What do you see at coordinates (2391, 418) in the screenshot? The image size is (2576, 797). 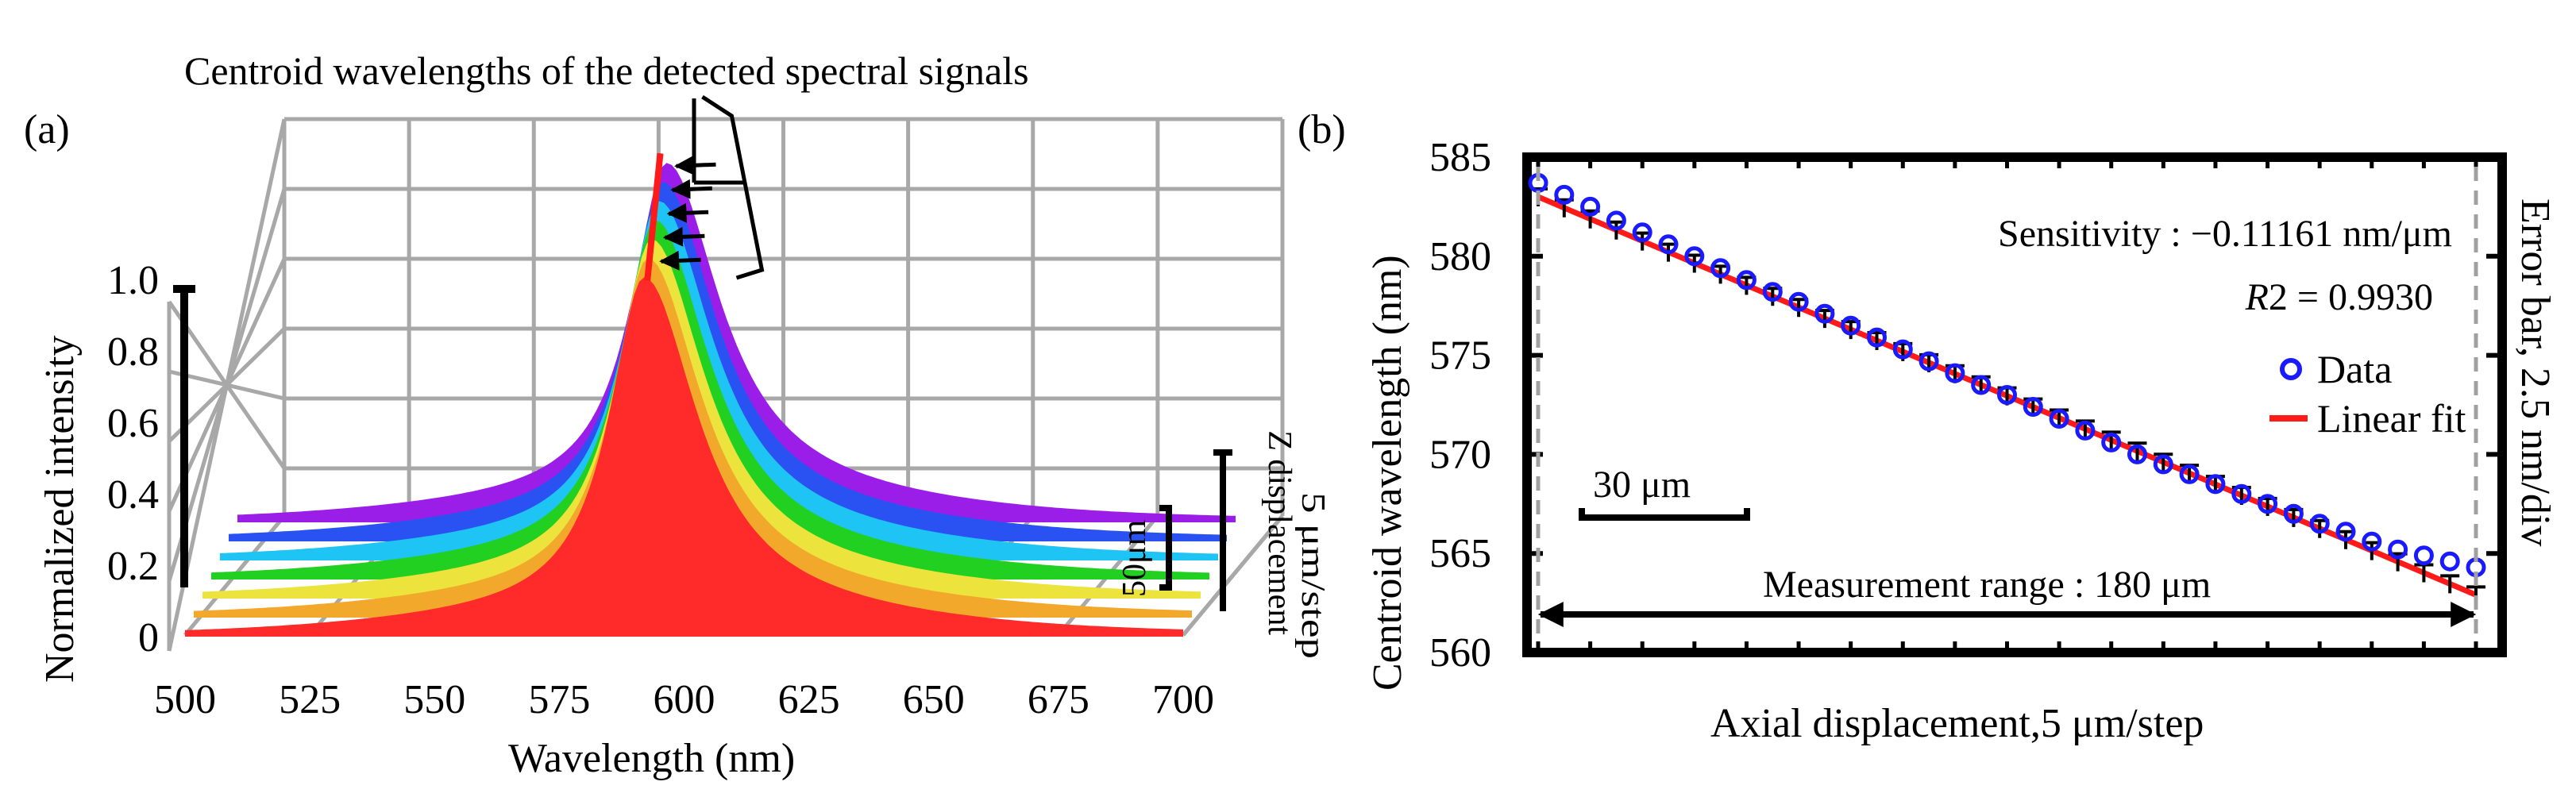 I see `legend-fit-label: Linear fit` at bounding box center [2391, 418].